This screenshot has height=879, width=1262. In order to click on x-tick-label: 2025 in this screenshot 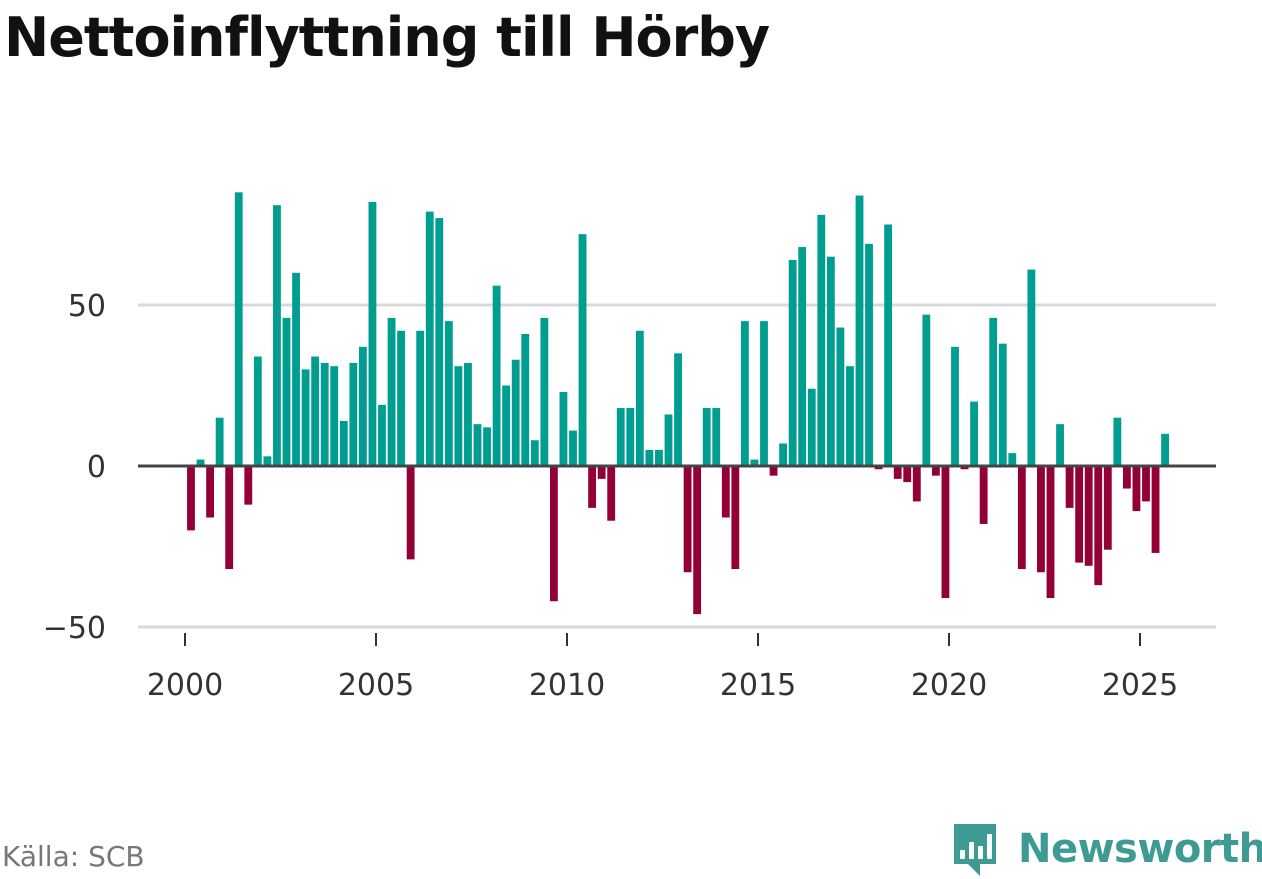, I will do `click(1140, 685)`.